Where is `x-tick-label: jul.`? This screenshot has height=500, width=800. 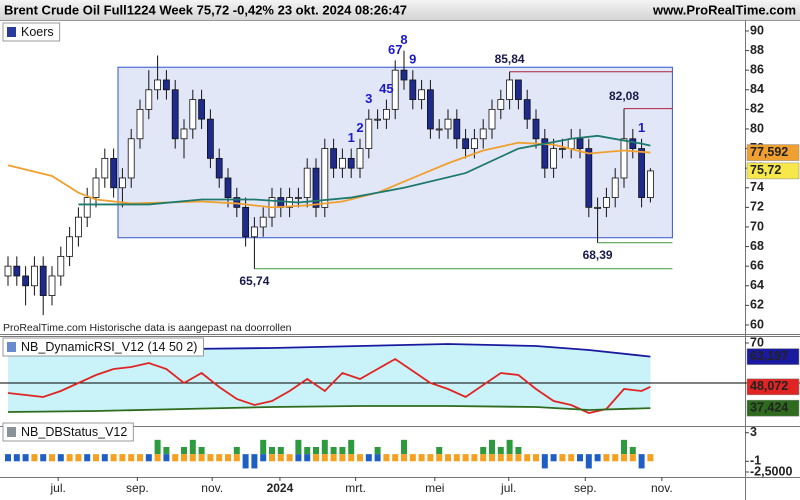 x-tick-label: jul. is located at coordinates (508, 488).